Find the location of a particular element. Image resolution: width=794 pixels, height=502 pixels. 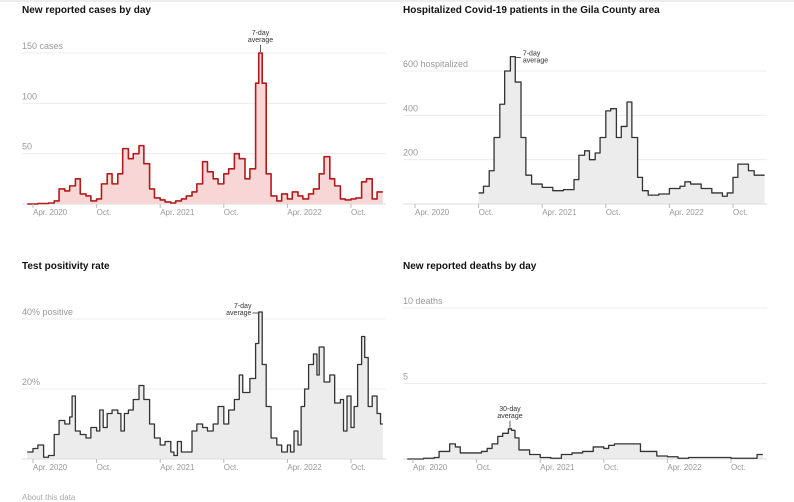

y-tick-label: 20% is located at coordinates (31, 382).